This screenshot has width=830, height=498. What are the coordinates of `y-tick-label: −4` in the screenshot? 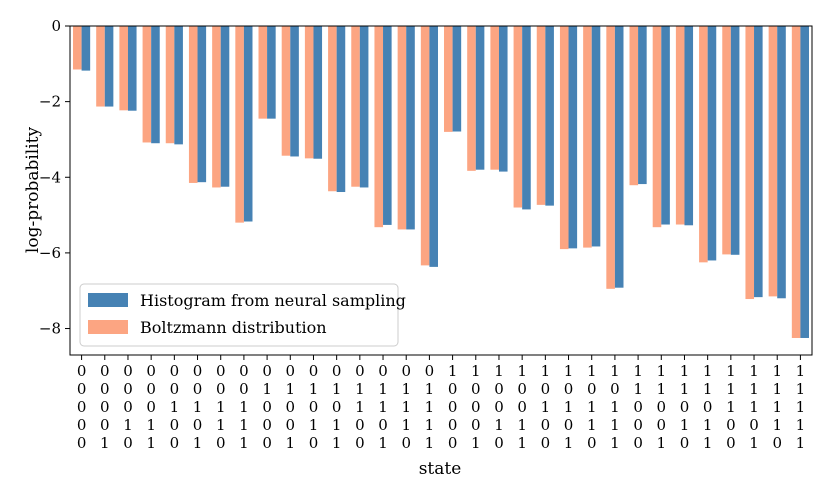 It's located at (50, 177).